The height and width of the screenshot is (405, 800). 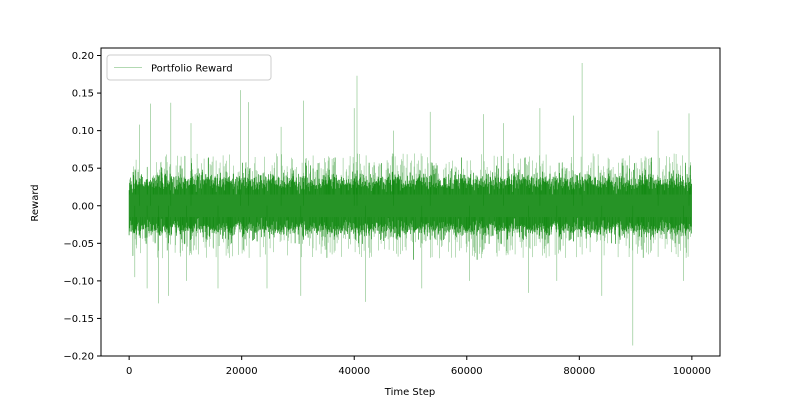 I want to click on y-tick-label: 0.10, so click(x=83, y=131).